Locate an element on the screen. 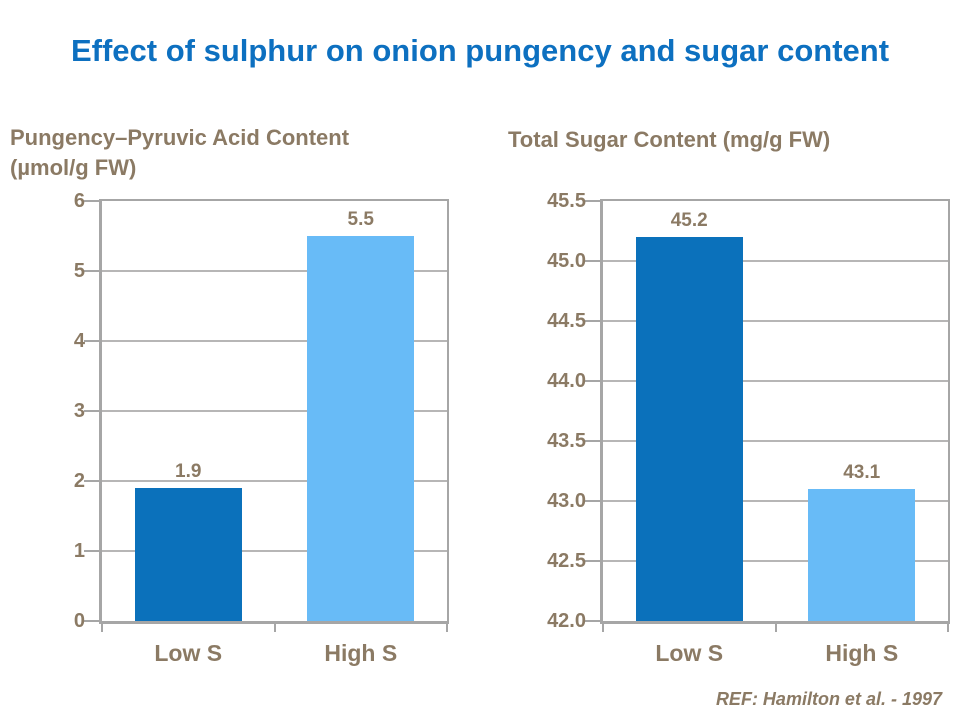  pungency-chart-title-line1: Pungency–Pyruvic Acid Content is located at coordinates (180, 137).